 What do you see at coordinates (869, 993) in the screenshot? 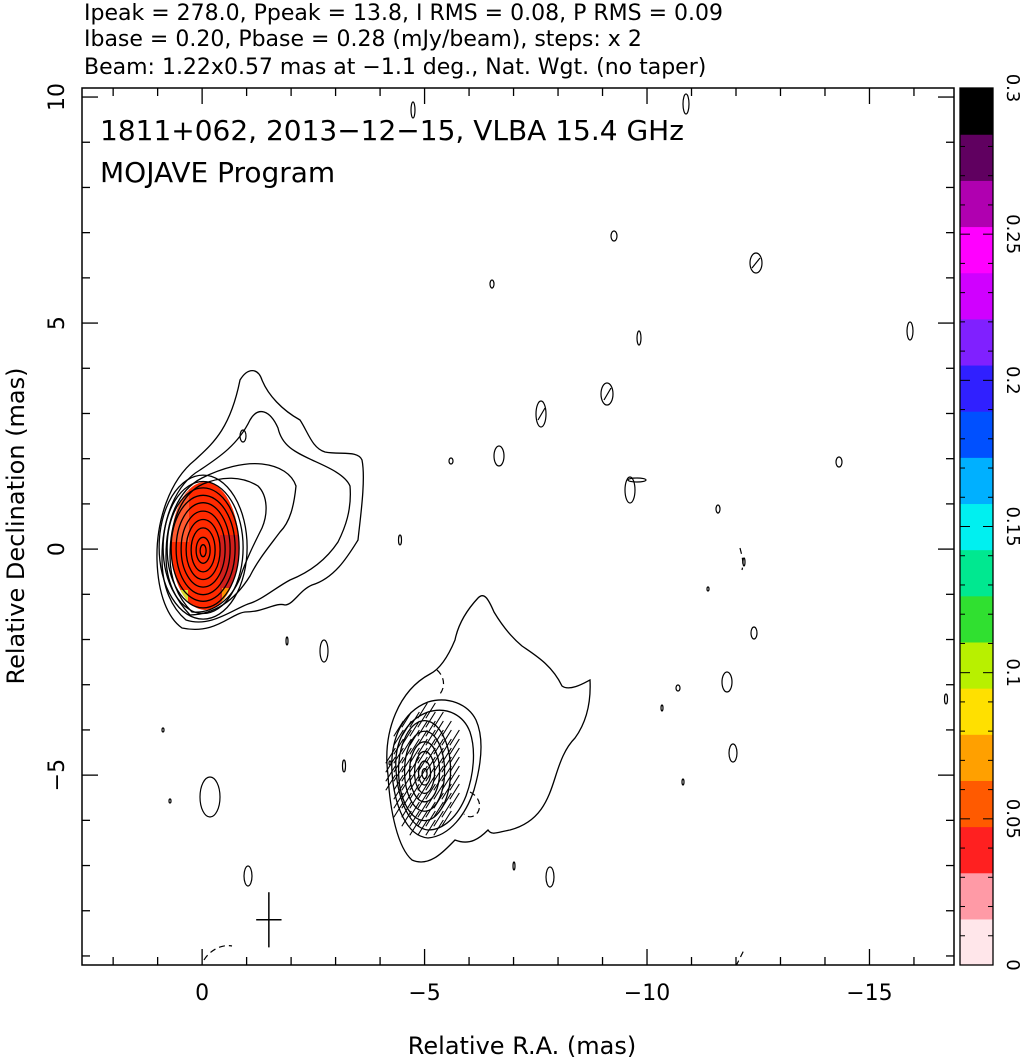
I see `x-tick-label: −15` at bounding box center [869, 993].